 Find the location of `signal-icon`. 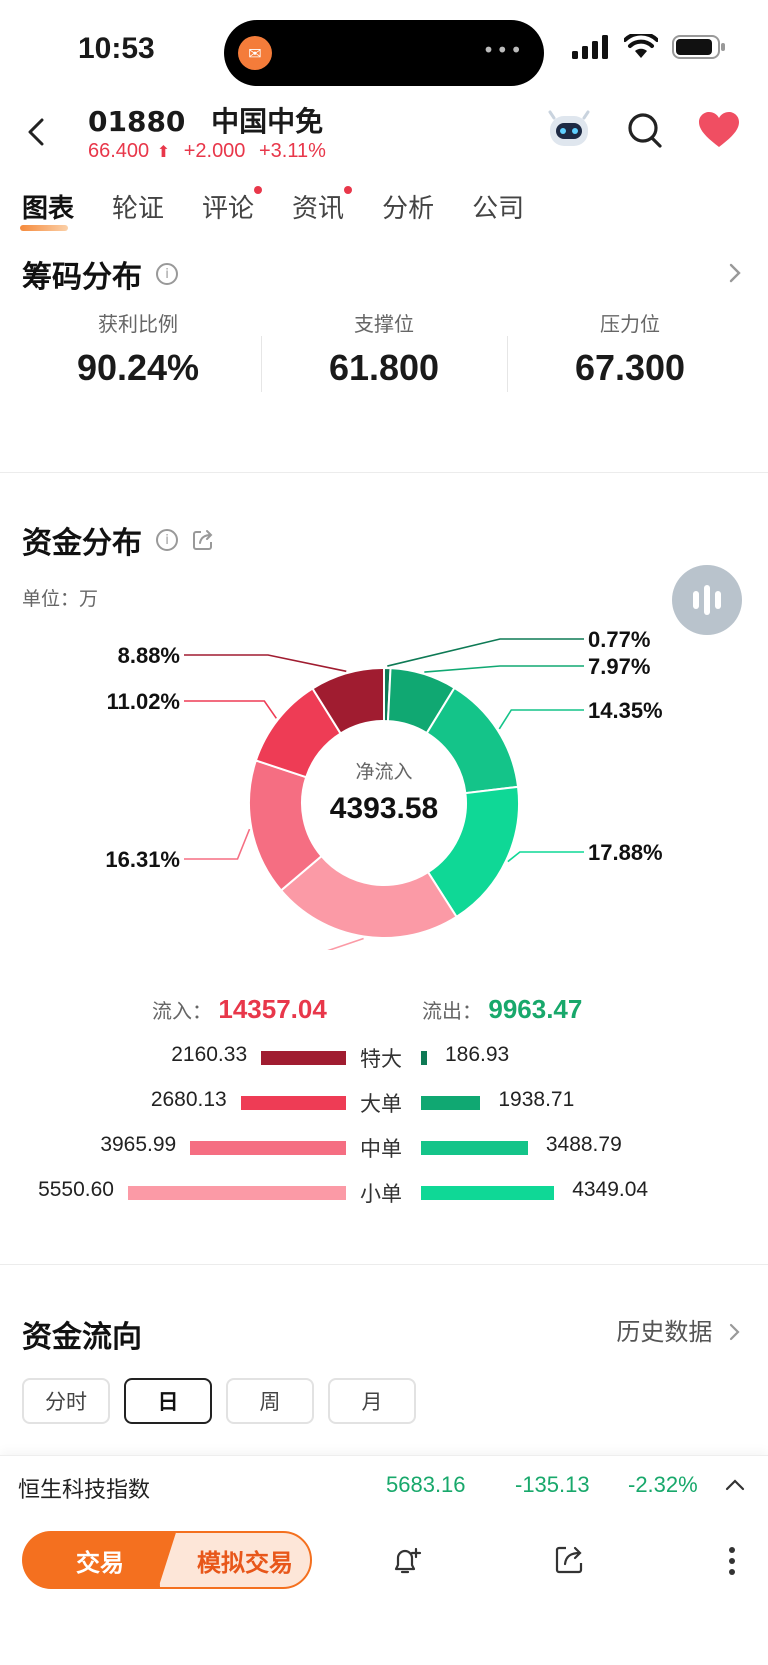

signal-icon is located at coordinates (590, 47).